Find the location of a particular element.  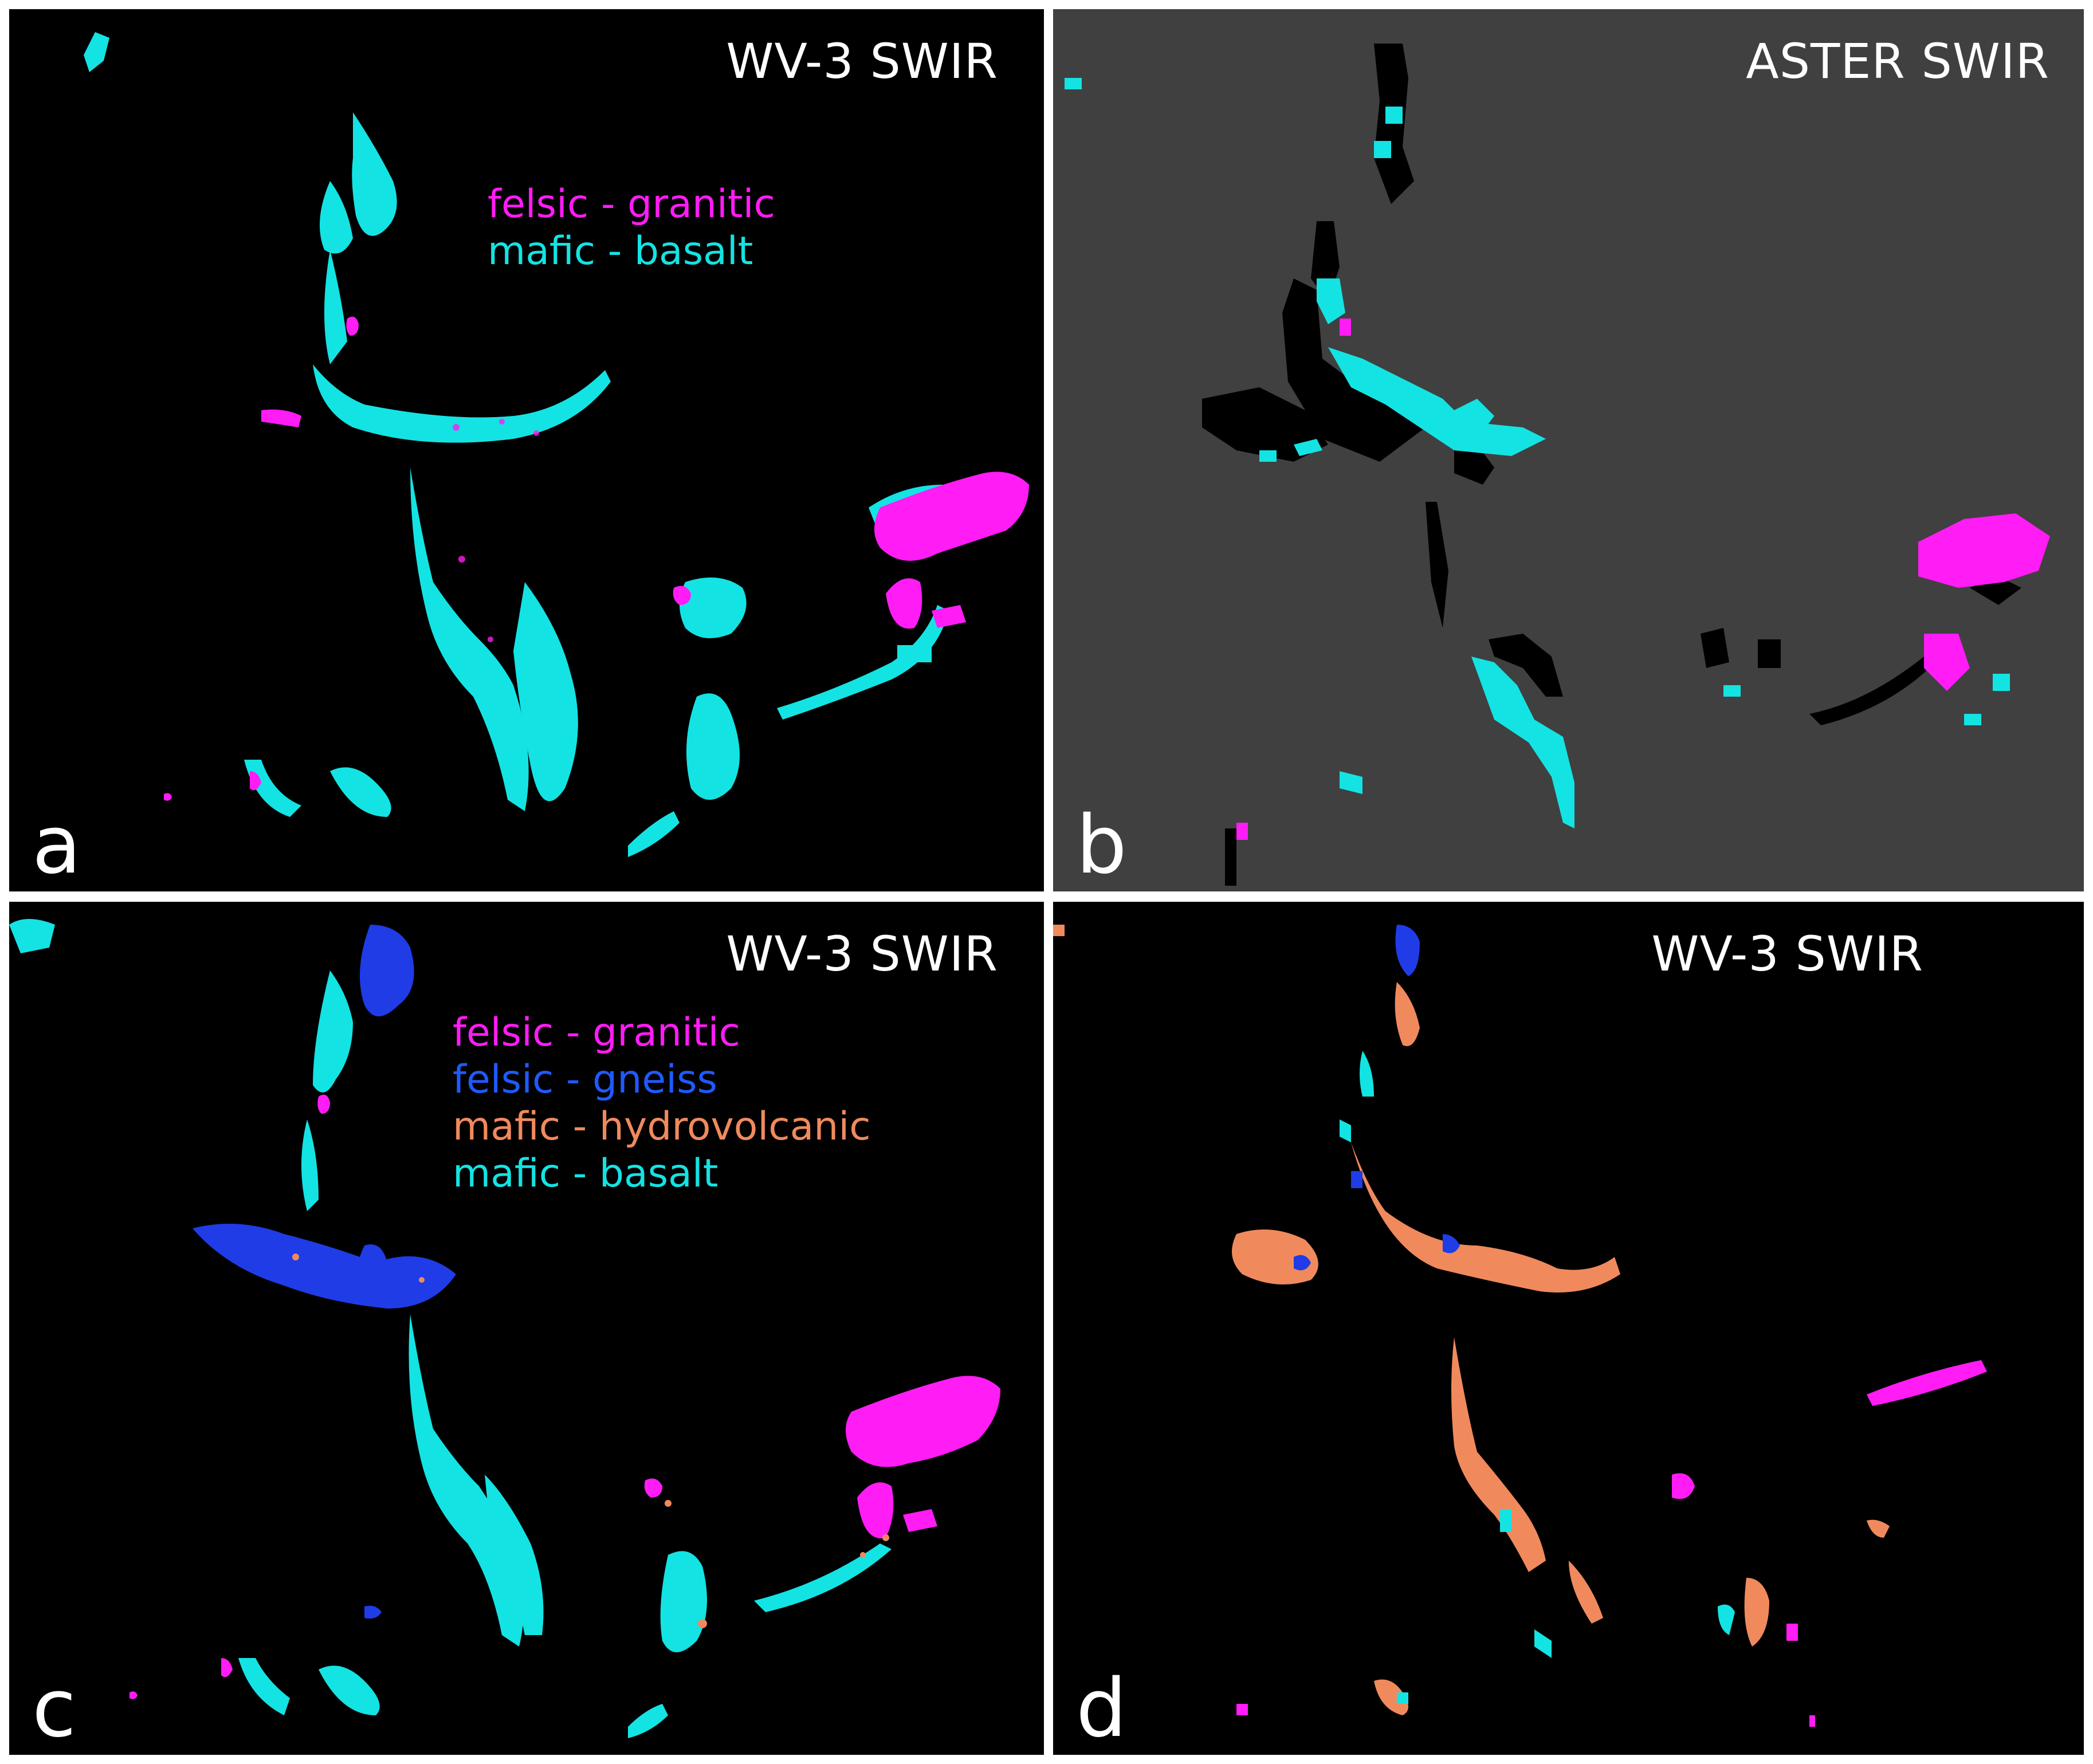

legend: felsic - granitic mafic - basalt is located at coordinates (632, 228).